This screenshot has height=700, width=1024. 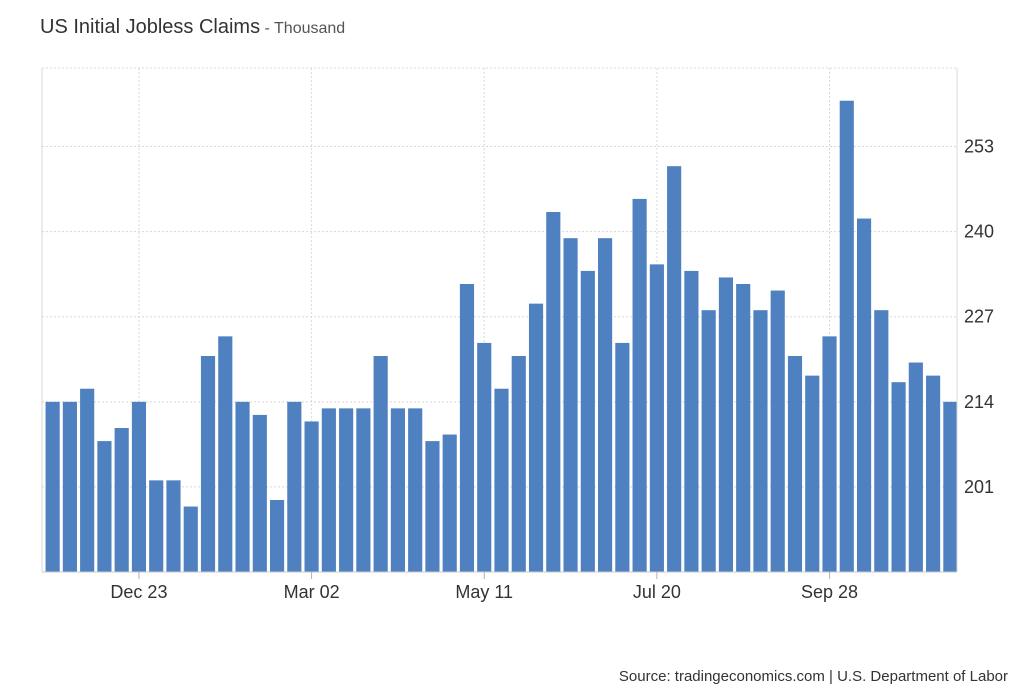 What do you see at coordinates (305, 28) in the screenshot?
I see `chart-subtitle: - Thousand` at bounding box center [305, 28].